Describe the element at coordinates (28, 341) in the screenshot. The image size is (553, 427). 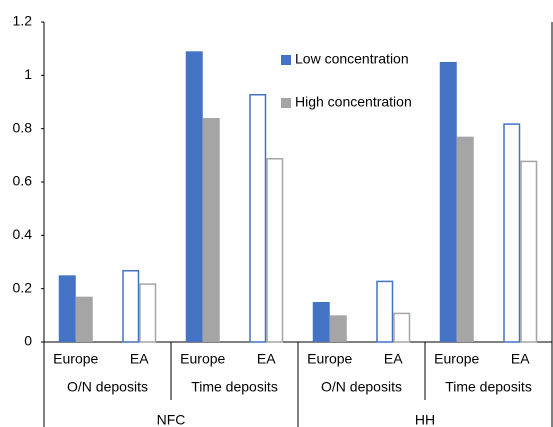
I see `y-tick-label: 0` at that location.